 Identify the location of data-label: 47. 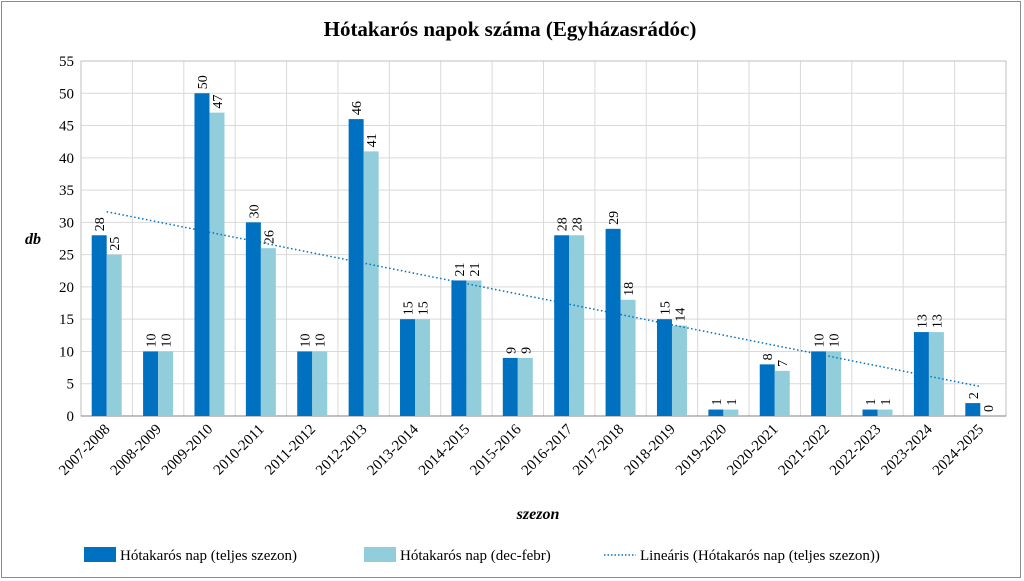
(218, 102).